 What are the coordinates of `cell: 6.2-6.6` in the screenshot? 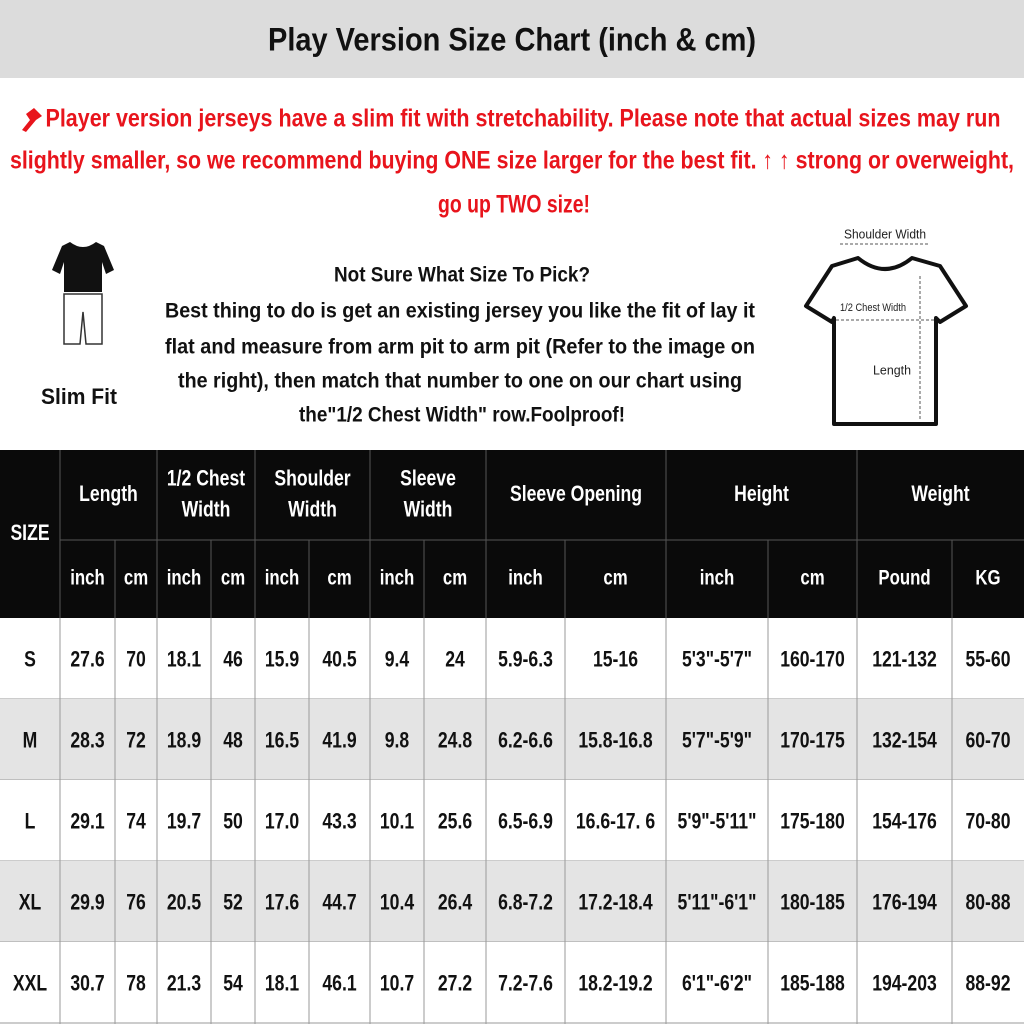 It's located at (525, 739).